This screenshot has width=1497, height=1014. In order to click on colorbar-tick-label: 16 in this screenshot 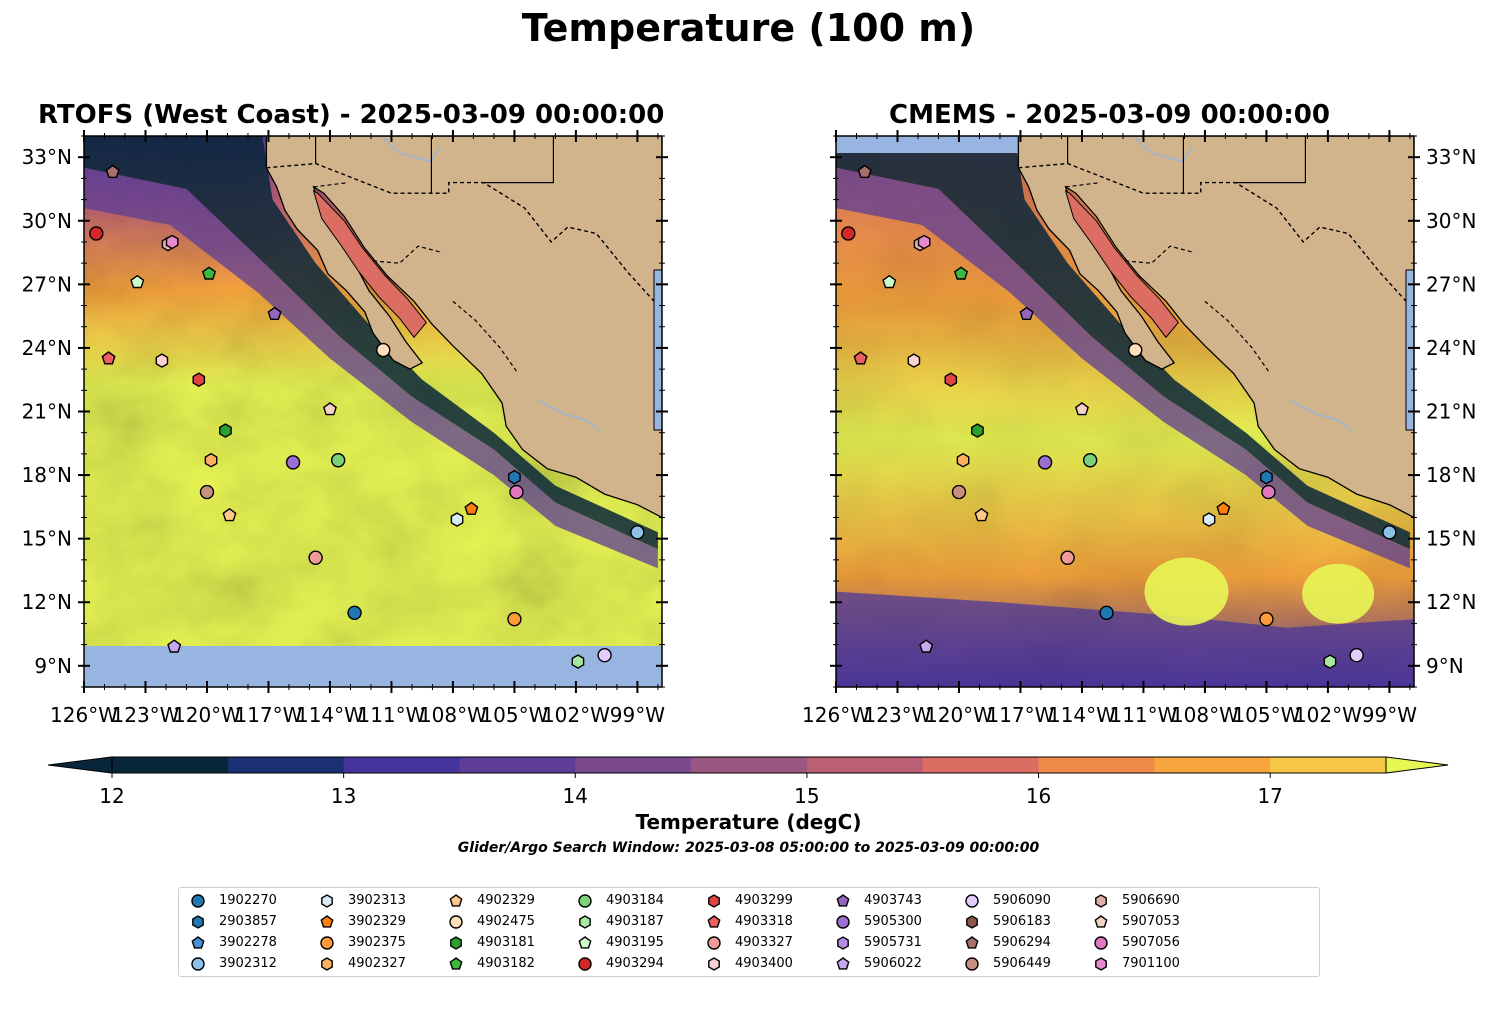, I will do `click(1038, 796)`.